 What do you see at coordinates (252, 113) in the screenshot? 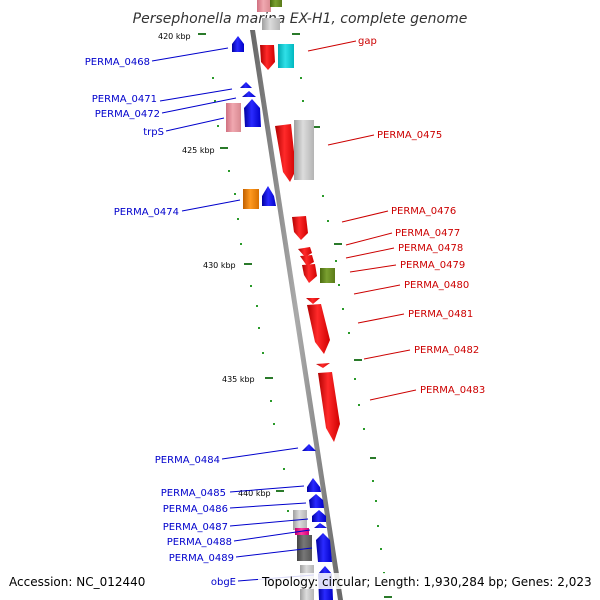
I see `gene-trpS` at bounding box center [252, 113].